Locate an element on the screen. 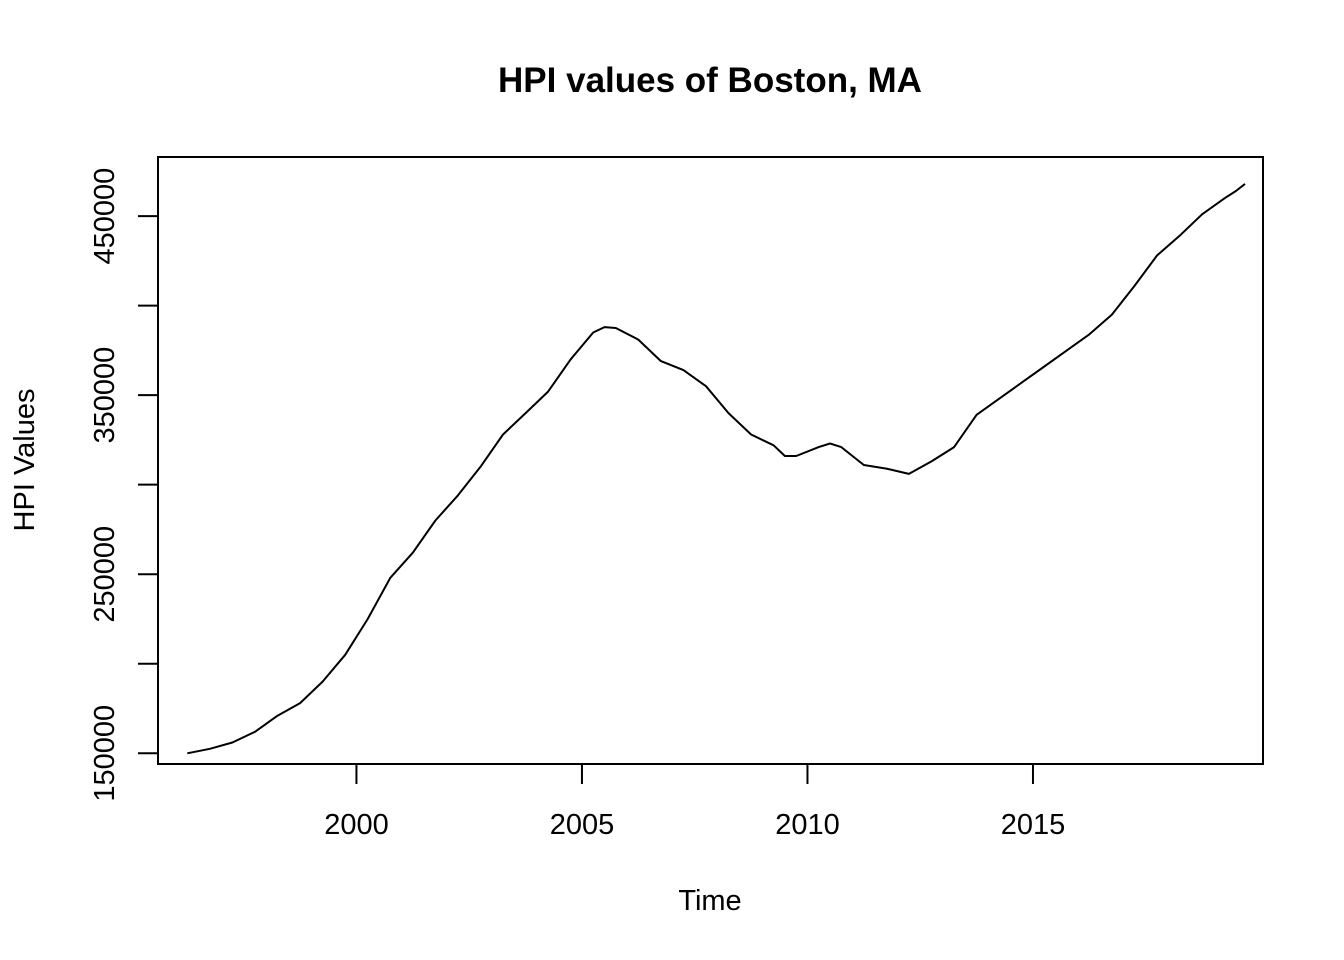  y-axis-label: HPI Values is located at coordinates (25, 460).